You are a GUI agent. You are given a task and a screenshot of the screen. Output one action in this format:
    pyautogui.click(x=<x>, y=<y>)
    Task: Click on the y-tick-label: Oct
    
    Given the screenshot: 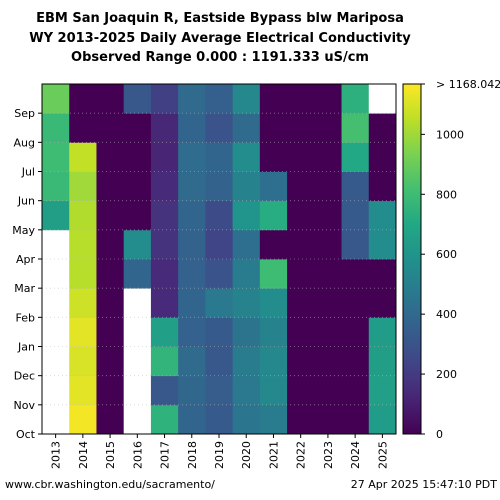 What is the action you would take?
    pyautogui.click(x=26, y=434)
    